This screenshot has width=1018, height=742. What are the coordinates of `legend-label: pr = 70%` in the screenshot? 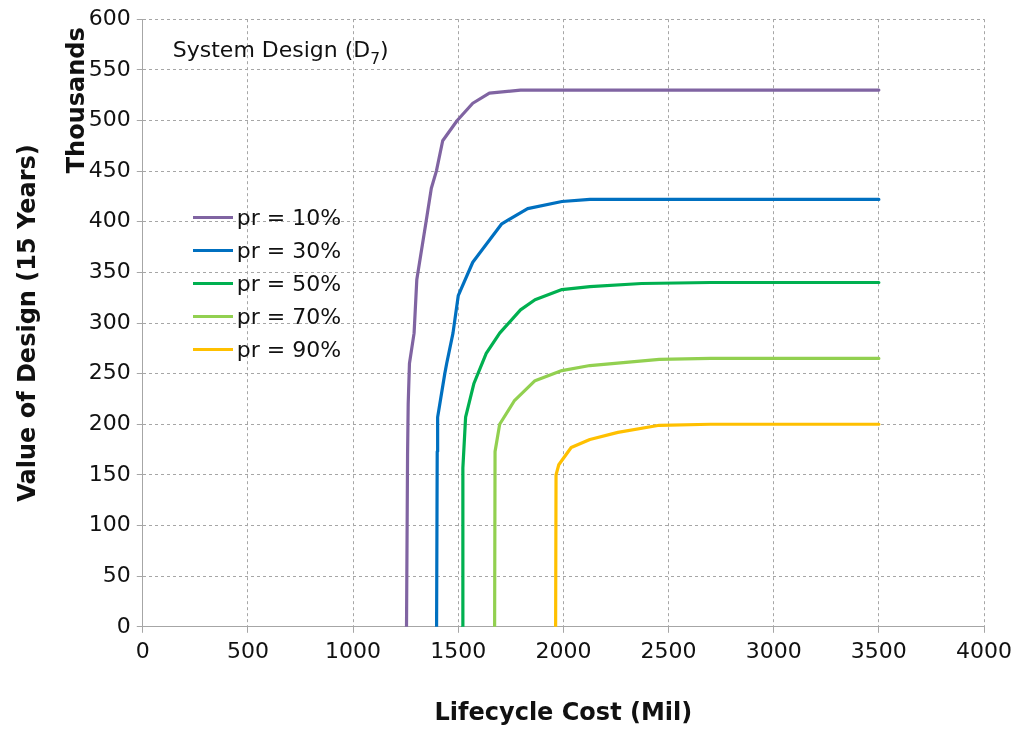 It's located at (289, 316).